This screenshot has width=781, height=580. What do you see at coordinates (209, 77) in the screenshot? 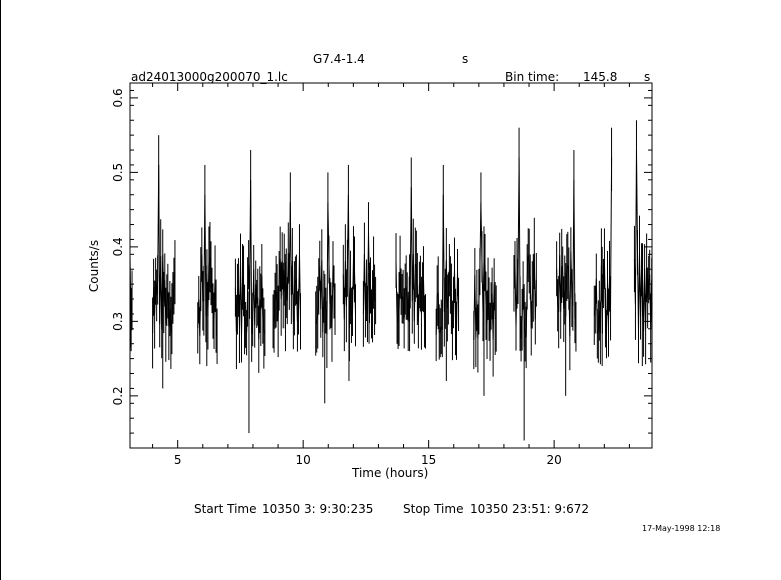
I see `file-name: ad24013000g200070_1.lc` at bounding box center [209, 77].